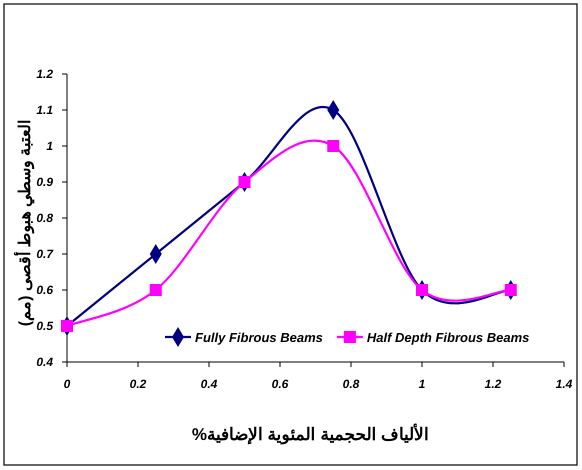 The height and width of the screenshot is (470, 582). Describe the element at coordinates (45, 74) in the screenshot. I see `y-tick-label: 1.2` at that location.